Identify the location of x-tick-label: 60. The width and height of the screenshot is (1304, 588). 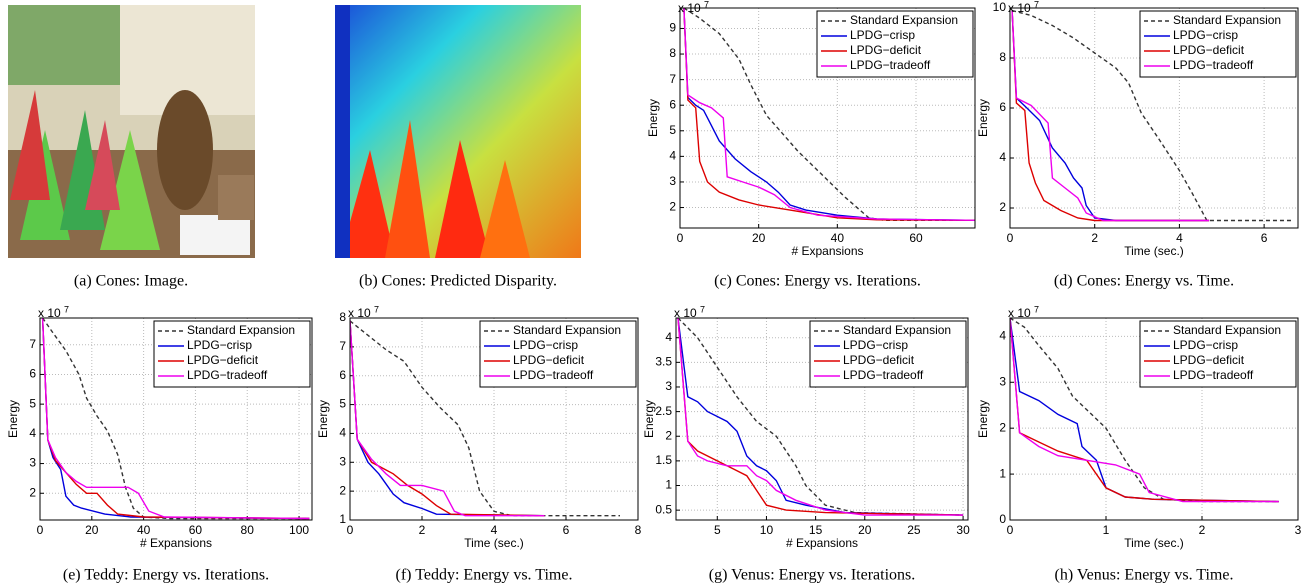
(196, 530).